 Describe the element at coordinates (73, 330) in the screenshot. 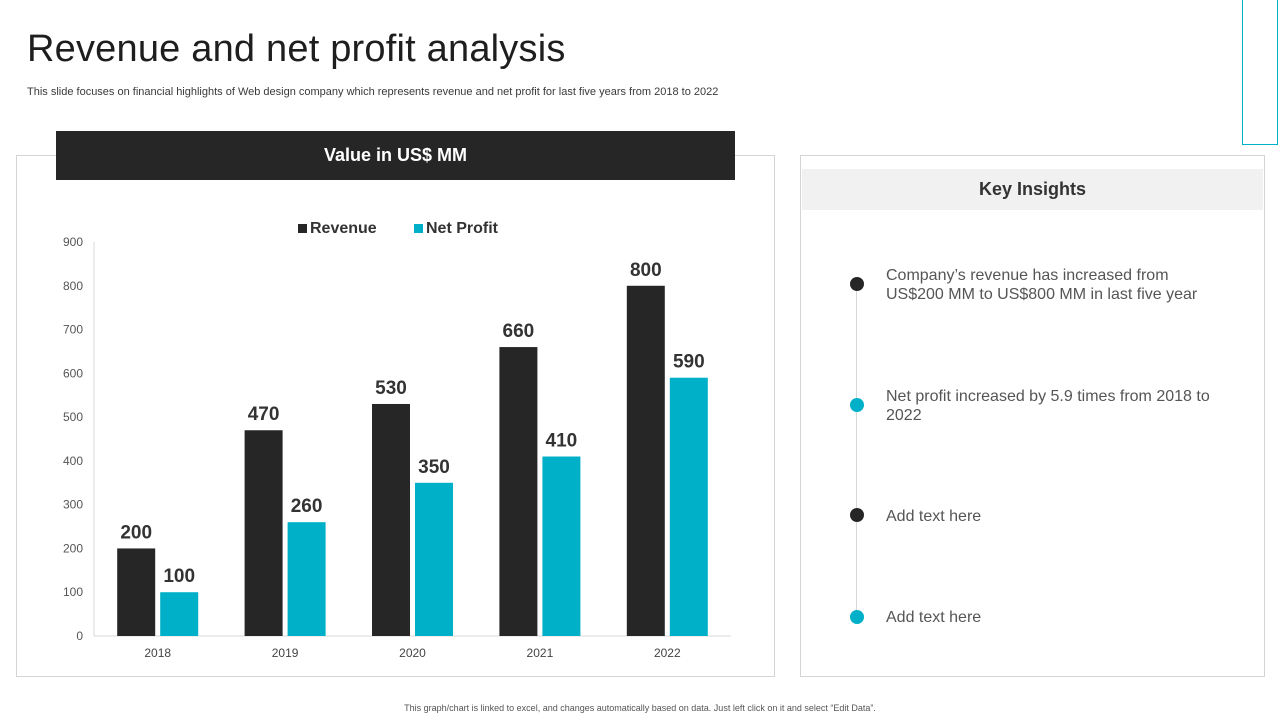

I see `y-tick-label: 700` at that location.